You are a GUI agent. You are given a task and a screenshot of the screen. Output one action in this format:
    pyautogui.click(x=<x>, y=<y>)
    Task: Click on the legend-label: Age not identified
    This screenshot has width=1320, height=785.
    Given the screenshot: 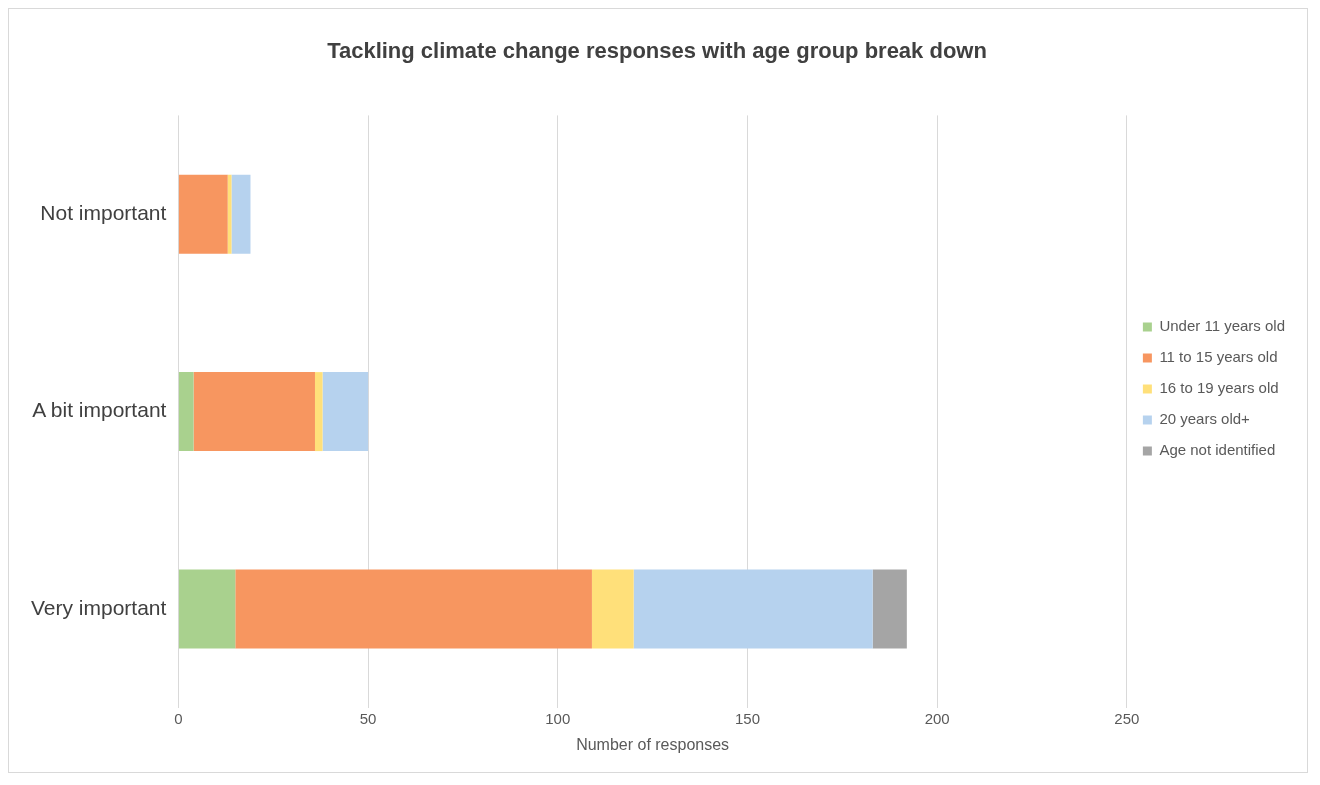 What is the action you would take?
    pyautogui.click(x=1217, y=450)
    